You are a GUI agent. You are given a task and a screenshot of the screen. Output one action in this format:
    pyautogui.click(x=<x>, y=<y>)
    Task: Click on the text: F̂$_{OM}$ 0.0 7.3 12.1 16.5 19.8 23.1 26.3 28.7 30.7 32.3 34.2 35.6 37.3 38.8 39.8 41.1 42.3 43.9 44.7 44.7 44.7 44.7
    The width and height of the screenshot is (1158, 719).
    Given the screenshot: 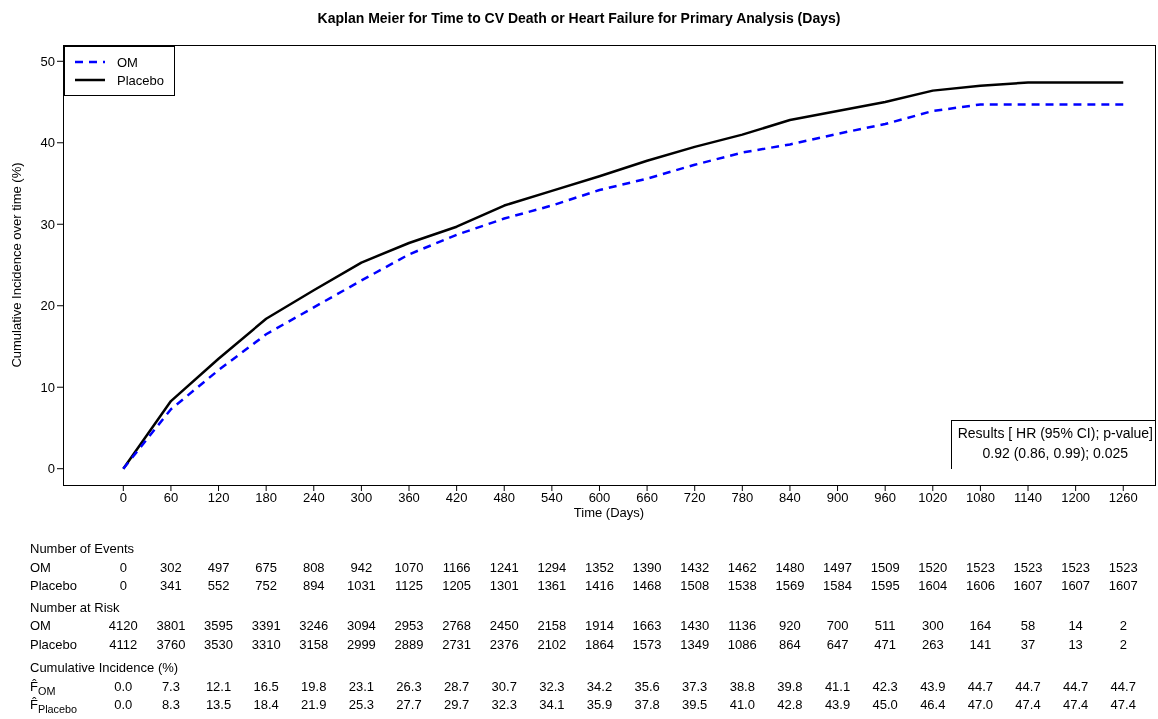 What is the action you would take?
    pyautogui.click(x=583, y=687)
    